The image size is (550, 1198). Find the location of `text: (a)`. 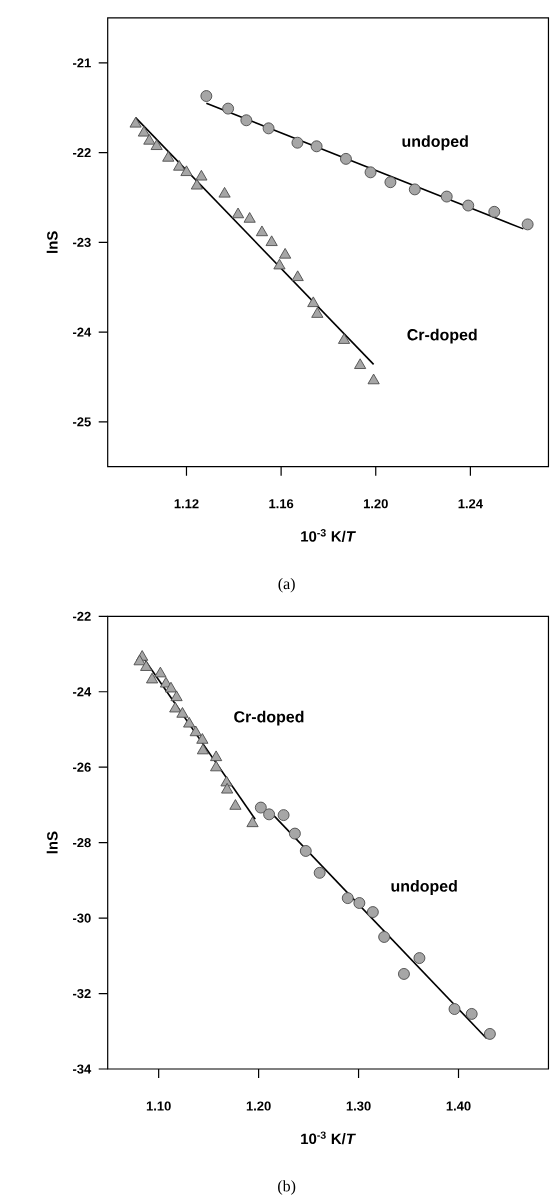

text: (a) is located at coordinates (286, 585).